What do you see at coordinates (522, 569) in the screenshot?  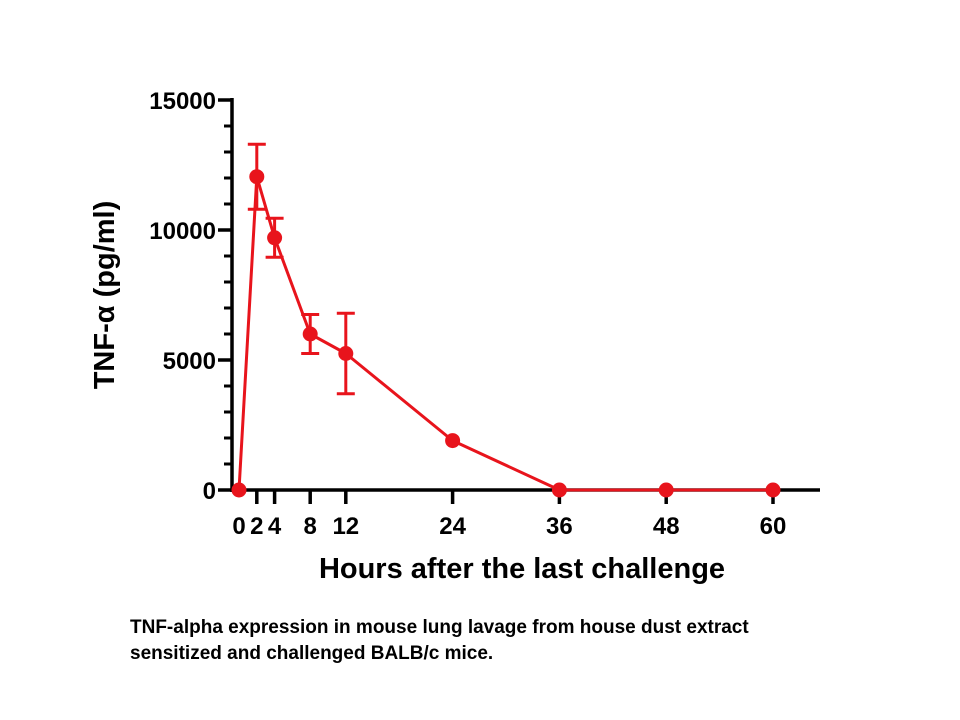 I see `x-axis-title: Hours after the last challenge` at bounding box center [522, 569].